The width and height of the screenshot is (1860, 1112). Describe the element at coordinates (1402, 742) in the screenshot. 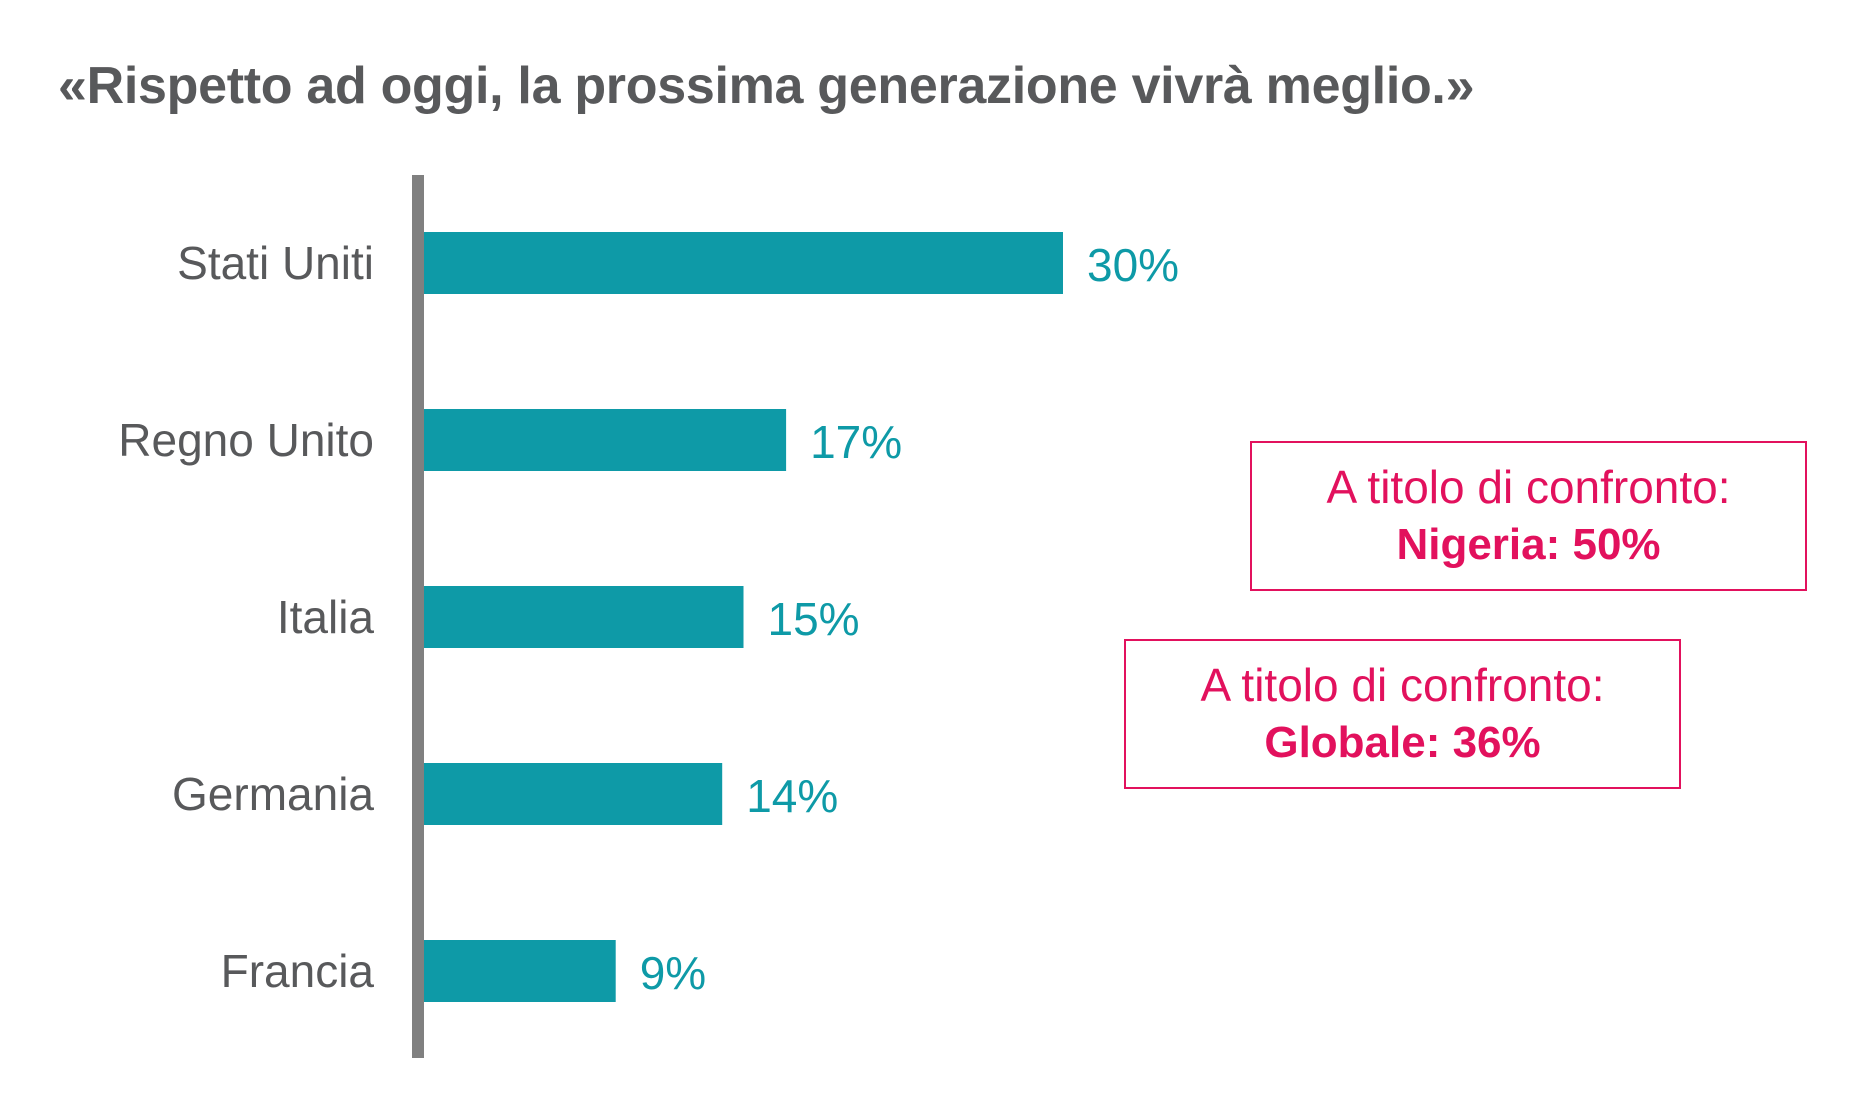

I see `callout-value: Globale: 36%` at that location.